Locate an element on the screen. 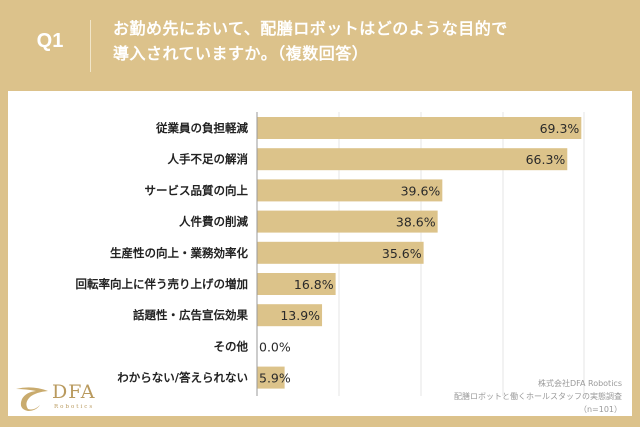  value-label: 38.6% is located at coordinates (416, 222).